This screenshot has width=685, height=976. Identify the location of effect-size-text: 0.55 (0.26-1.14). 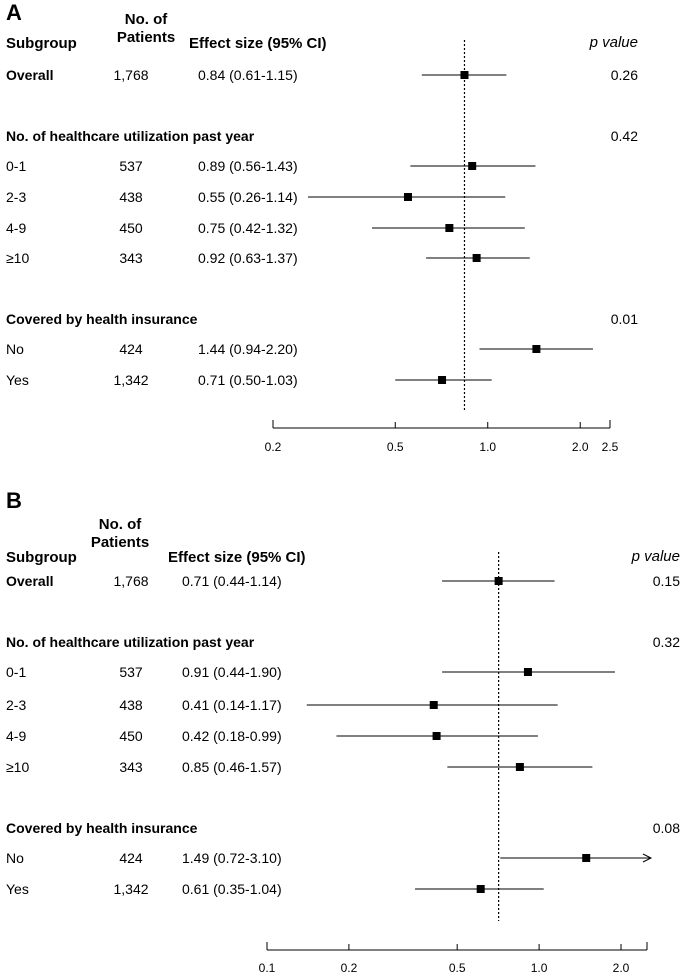
(248, 197).